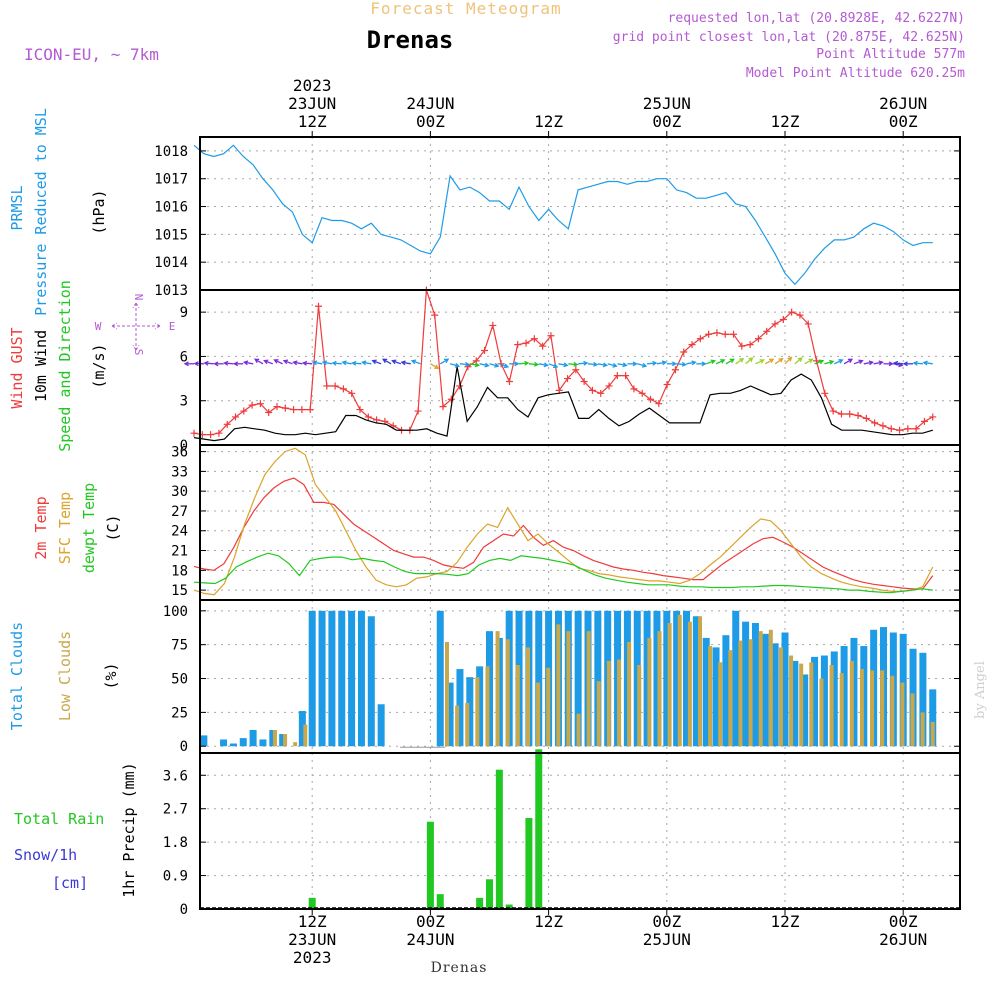 The image size is (1000, 1000). I want to click on pressure-unit-label: (hPa), so click(99, 211).